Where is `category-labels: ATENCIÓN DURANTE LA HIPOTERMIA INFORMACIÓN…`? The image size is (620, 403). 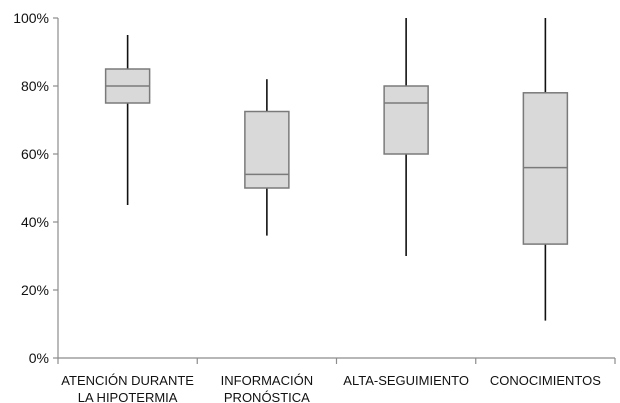 category-labels: ATENCIÓN DURANTE LA HIPOTERMIA INFORMACIÓN… is located at coordinates (331, 388).